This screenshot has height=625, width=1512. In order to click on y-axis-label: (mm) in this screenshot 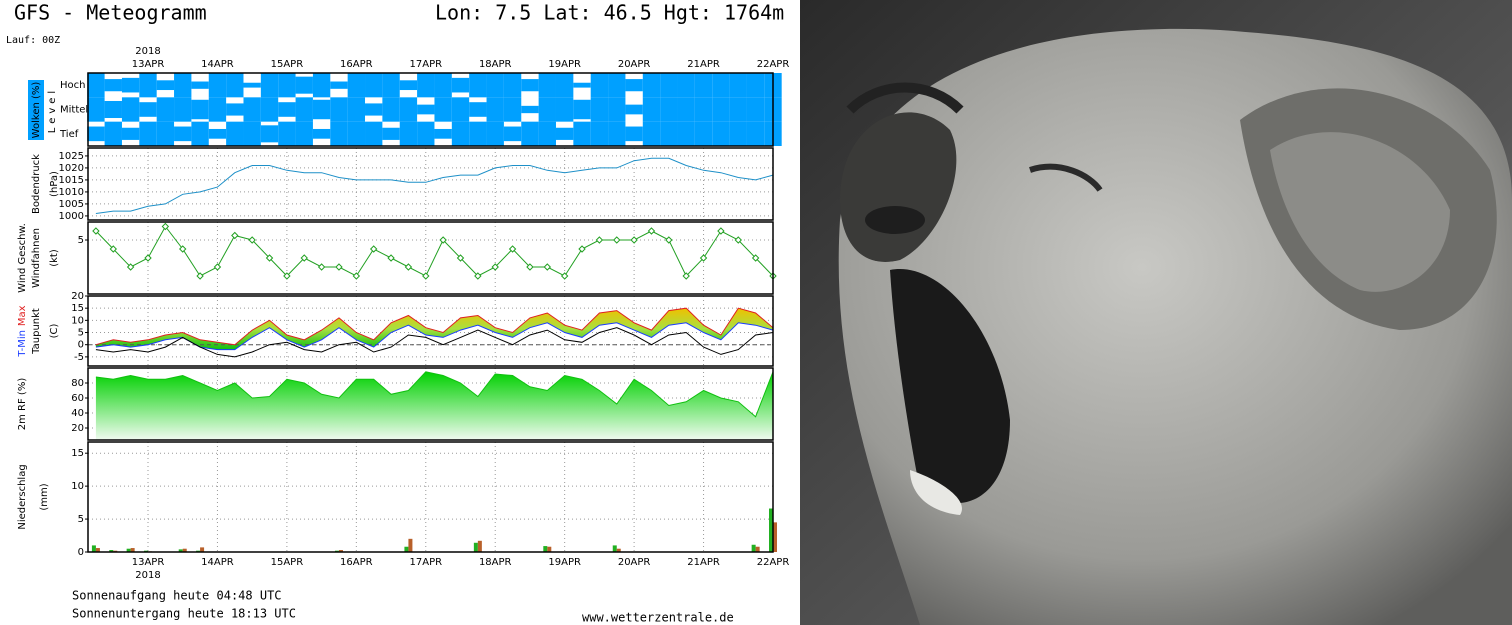, I will do `click(44, 496)`.